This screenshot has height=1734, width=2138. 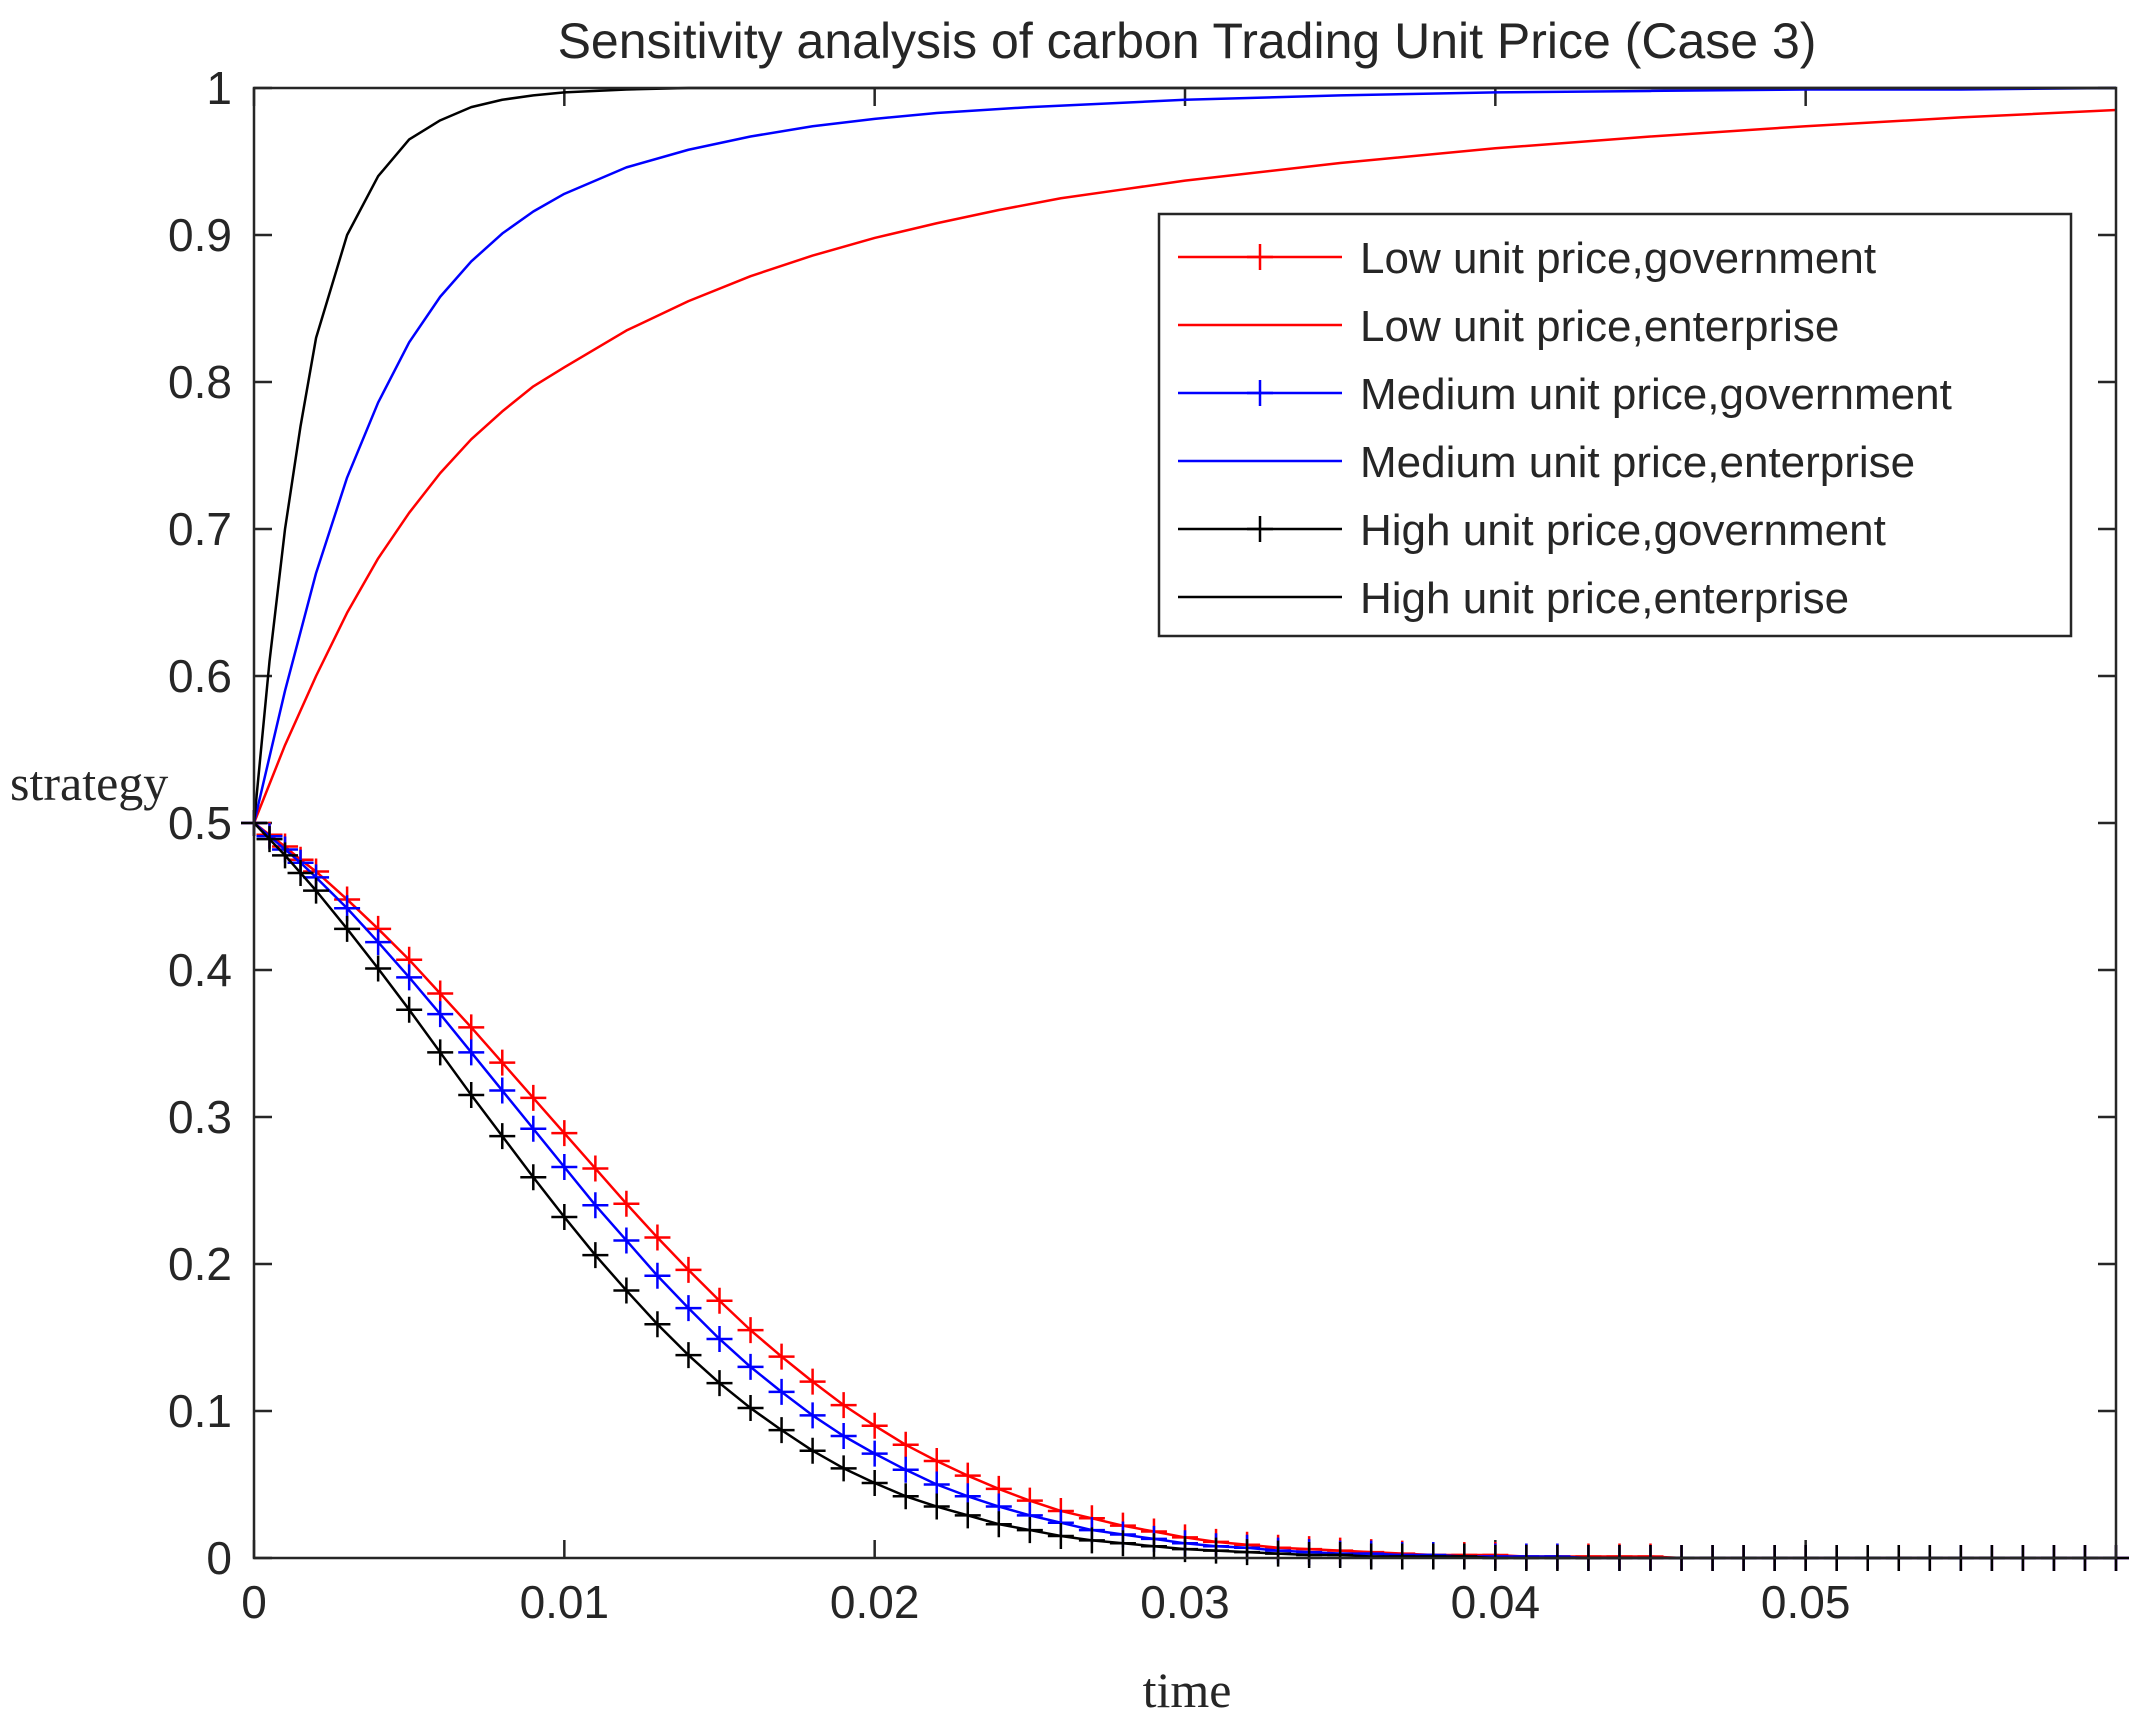 I want to click on x-tick-label: 0.04, so click(x=1496, y=1602).